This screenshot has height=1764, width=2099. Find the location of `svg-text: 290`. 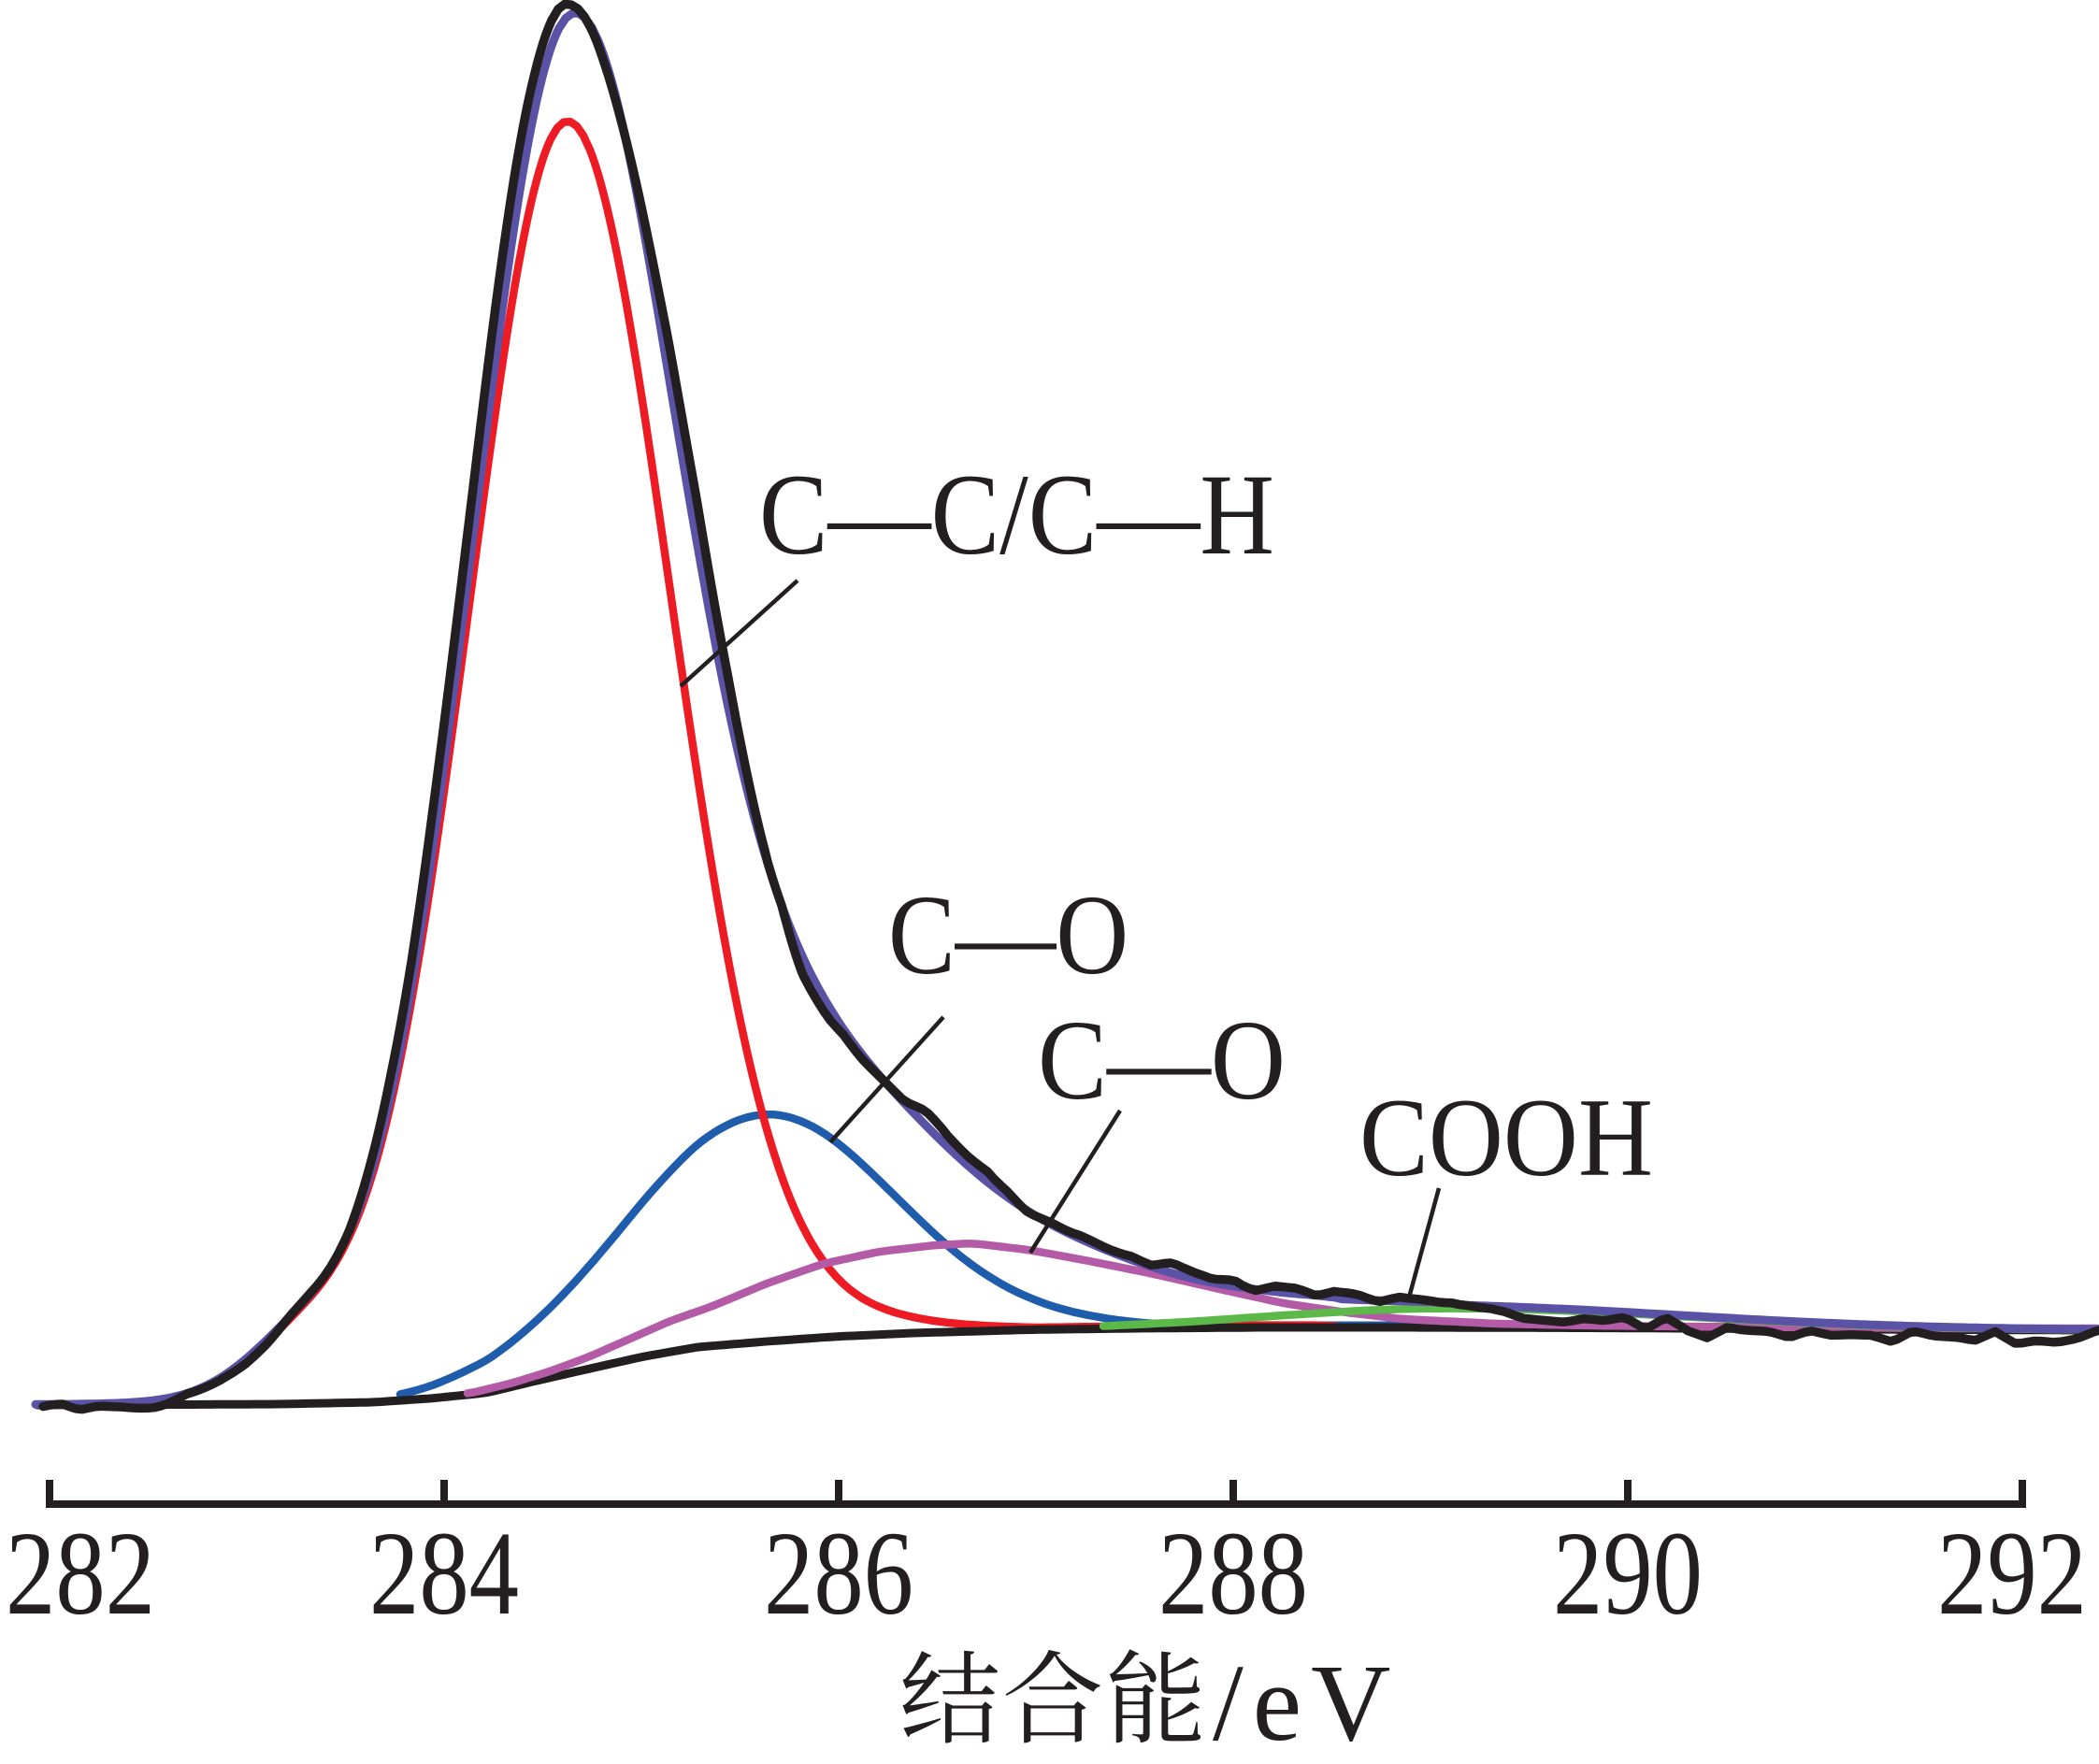

svg-text: 290 is located at coordinates (1628, 1573).